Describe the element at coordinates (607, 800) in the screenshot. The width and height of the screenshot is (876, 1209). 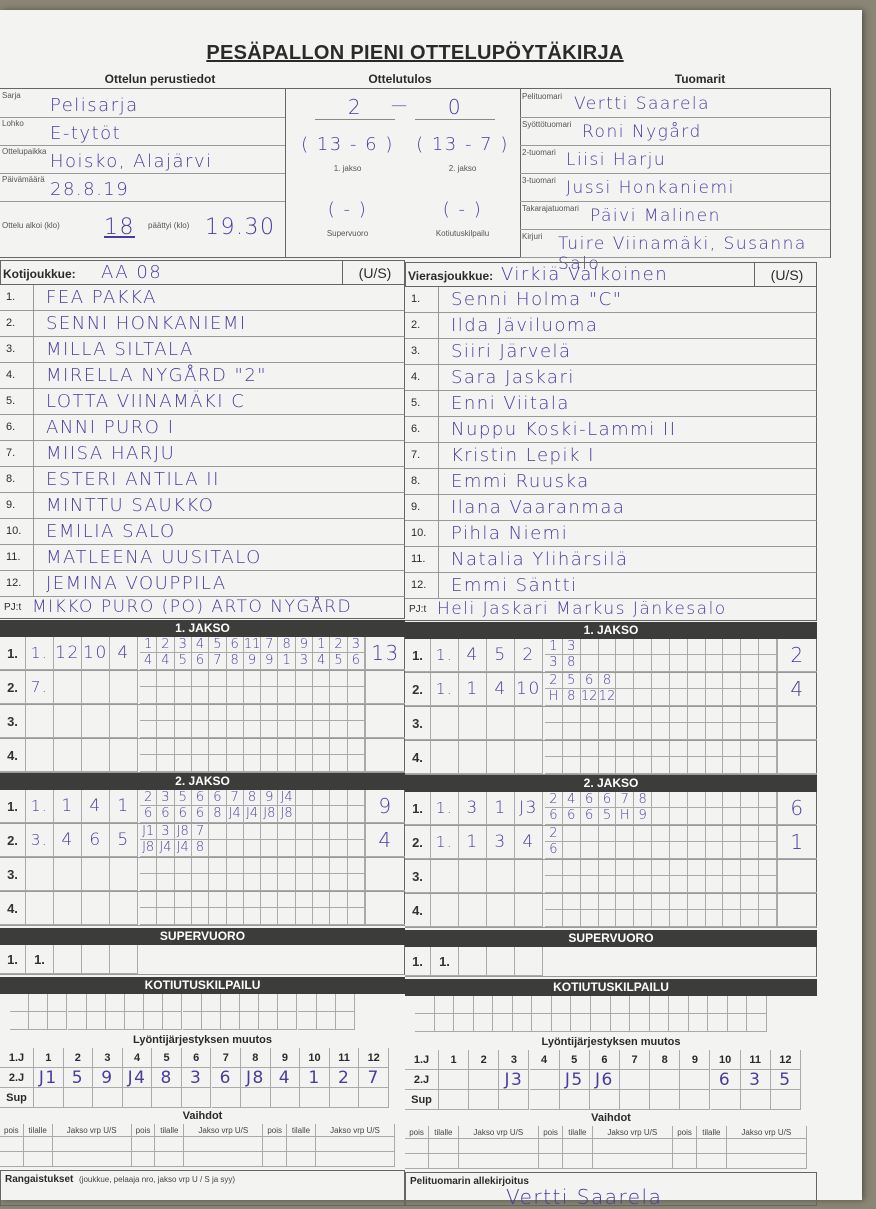
I see `run-cell: 6` at that location.